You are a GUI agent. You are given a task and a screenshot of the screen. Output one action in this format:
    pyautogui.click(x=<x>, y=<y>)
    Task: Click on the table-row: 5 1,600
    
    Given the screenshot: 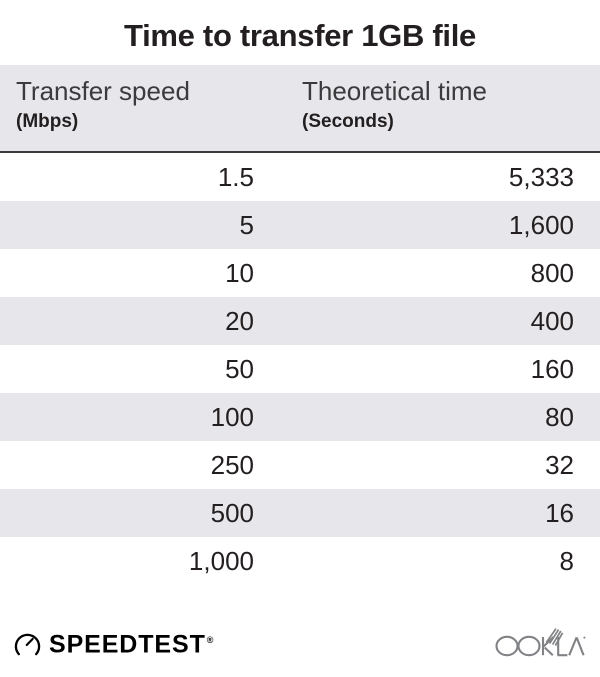 What is the action you would take?
    pyautogui.click(x=300, y=225)
    